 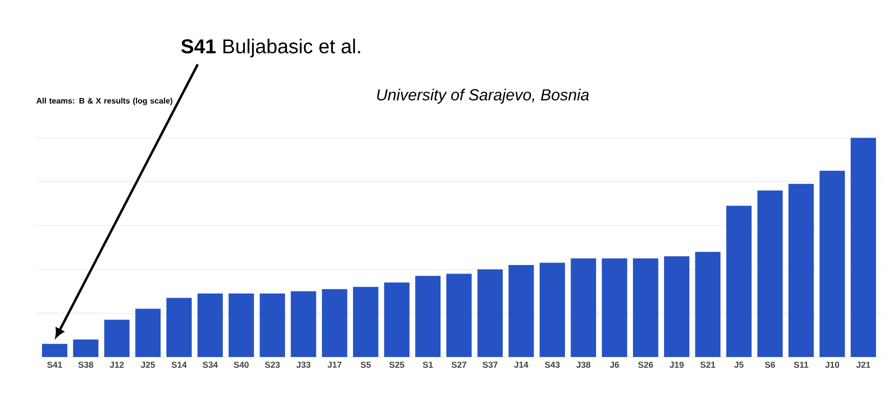 What do you see at coordinates (677, 365) in the screenshot?
I see `x-tick-label: J19` at bounding box center [677, 365].